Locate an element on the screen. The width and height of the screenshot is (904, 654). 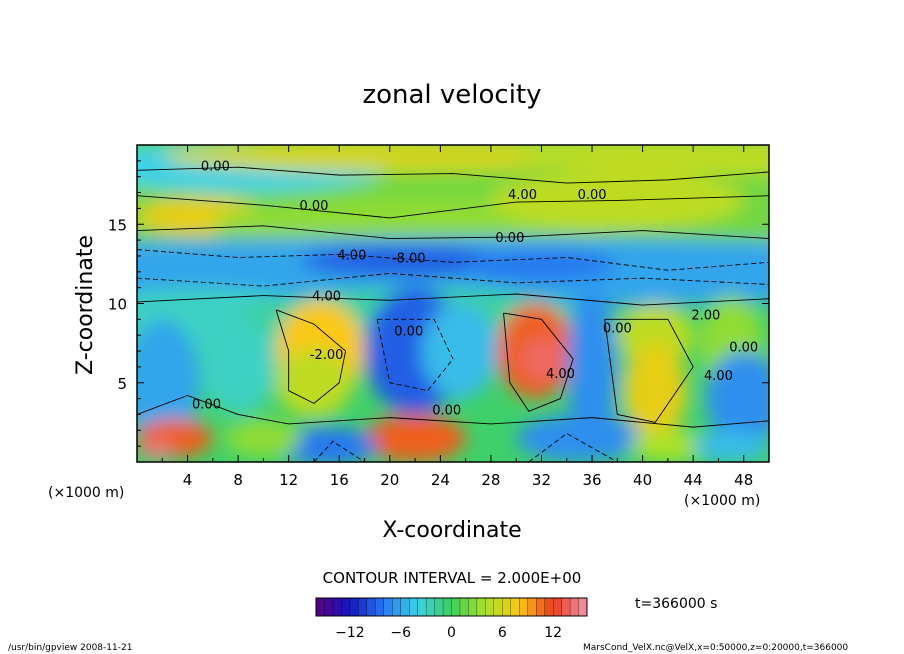
x-tick-label-2: 12 is located at coordinates (288, 480).